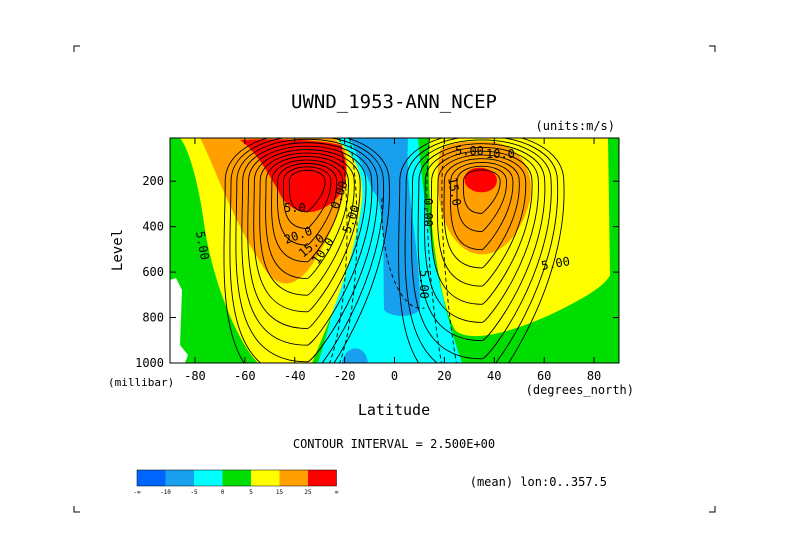  What do you see at coordinates (544, 376) in the screenshot?
I see `x-tick-label: 60` at bounding box center [544, 376].